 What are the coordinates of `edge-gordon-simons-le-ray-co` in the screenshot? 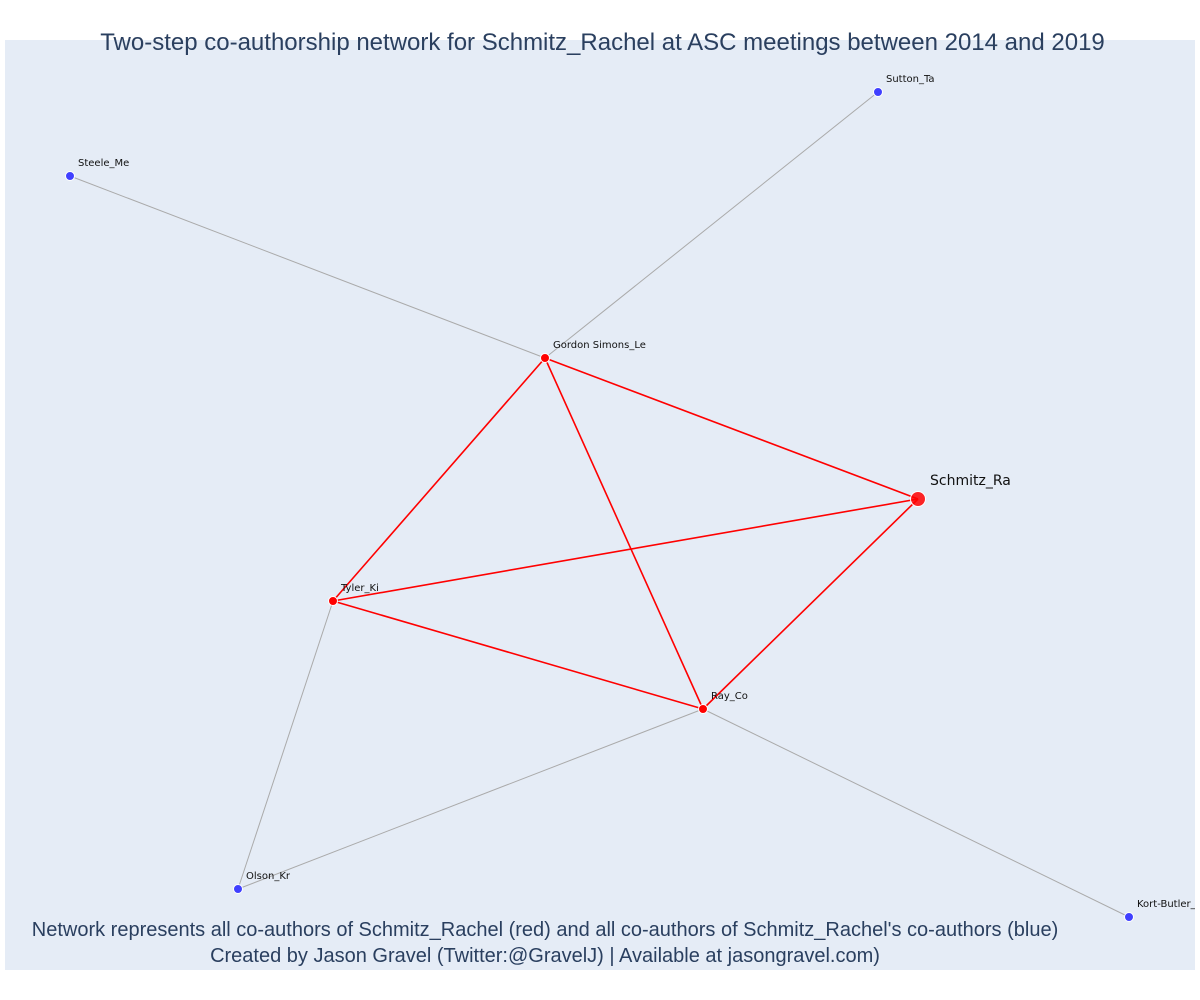 It's located at (624, 533).